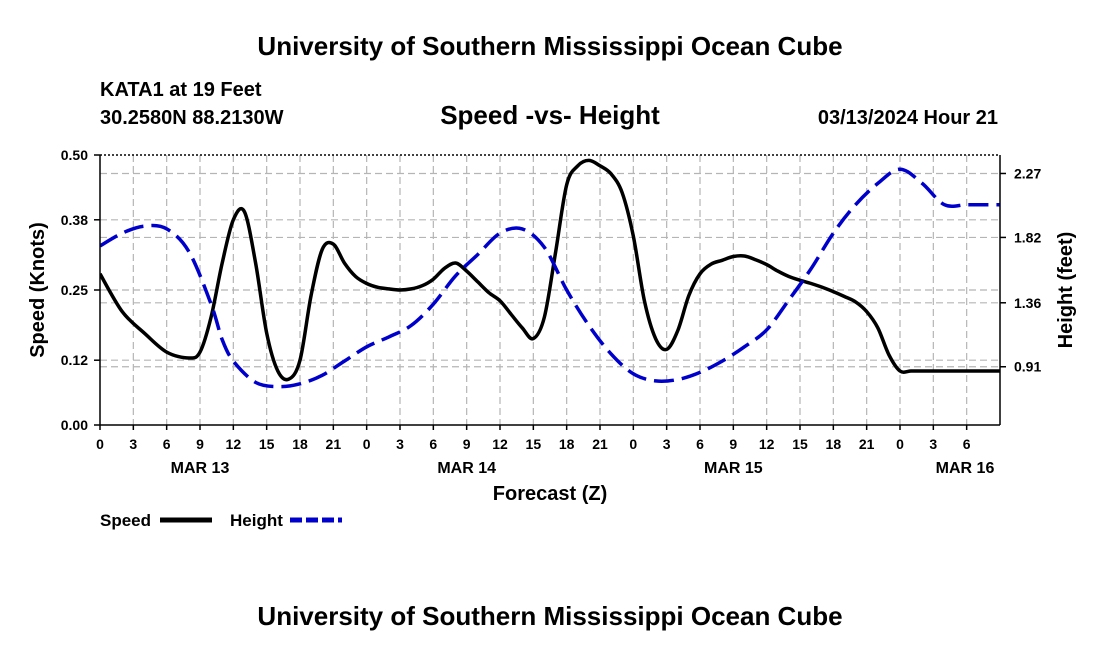 Image resolution: width=1100 pixels, height=650 pixels. What do you see at coordinates (908, 118) in the screenshot?
I see `datetime-label: 03/13/2024 Hour 21` at bounding box center [908, 118].